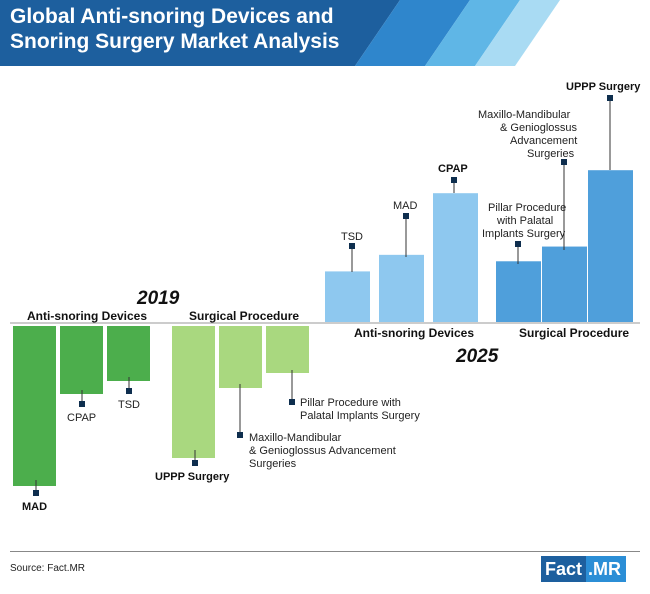 This screenshot has height=594, width=650. What do you see at coordinates (292, 402) in the screenshot?
I see `marker-2019-pillar` at bounding box center [292, 402].